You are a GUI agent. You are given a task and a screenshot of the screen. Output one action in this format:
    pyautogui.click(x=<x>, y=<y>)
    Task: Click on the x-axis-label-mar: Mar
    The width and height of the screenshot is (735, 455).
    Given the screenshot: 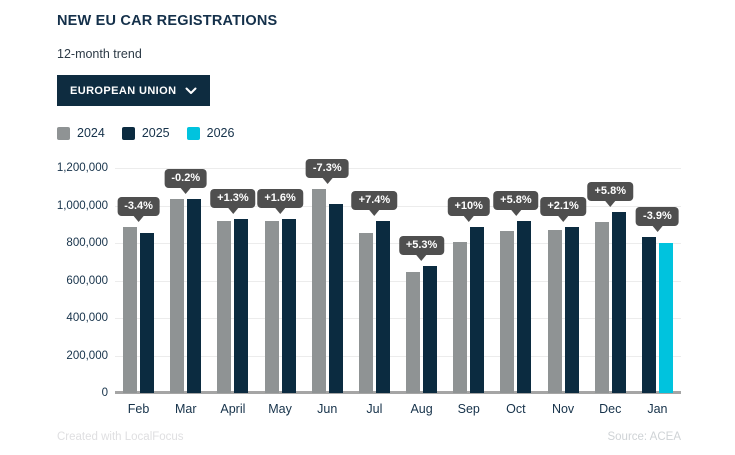 What is the action you would take?
    pyautogui.click(x=185, y=409)
    